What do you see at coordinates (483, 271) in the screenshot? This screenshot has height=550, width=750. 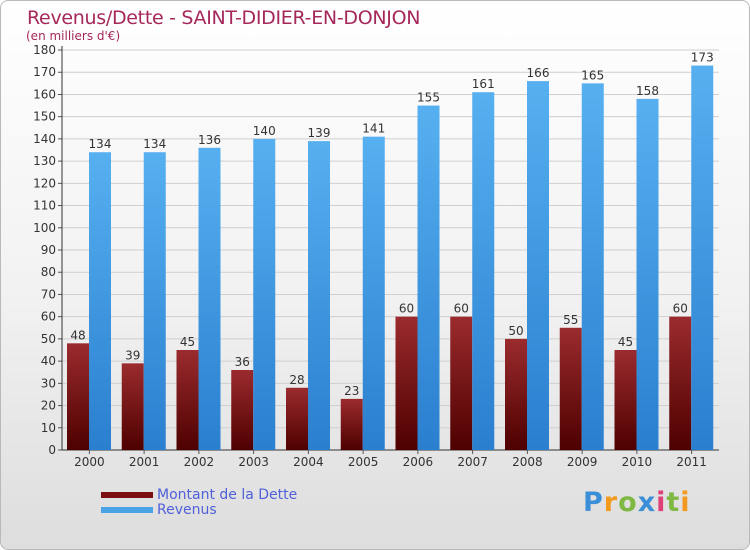 I see `bar-revenus-2007` at bounding box center [483, 271].